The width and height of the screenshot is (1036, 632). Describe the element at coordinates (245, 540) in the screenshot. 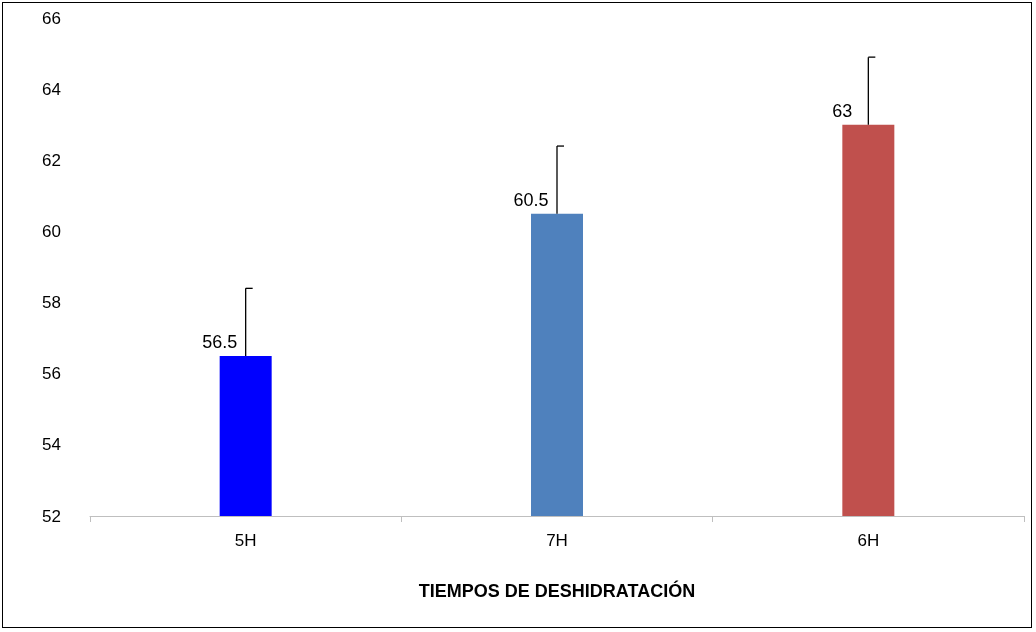

I see `x-tick-label: 5H` at that location.